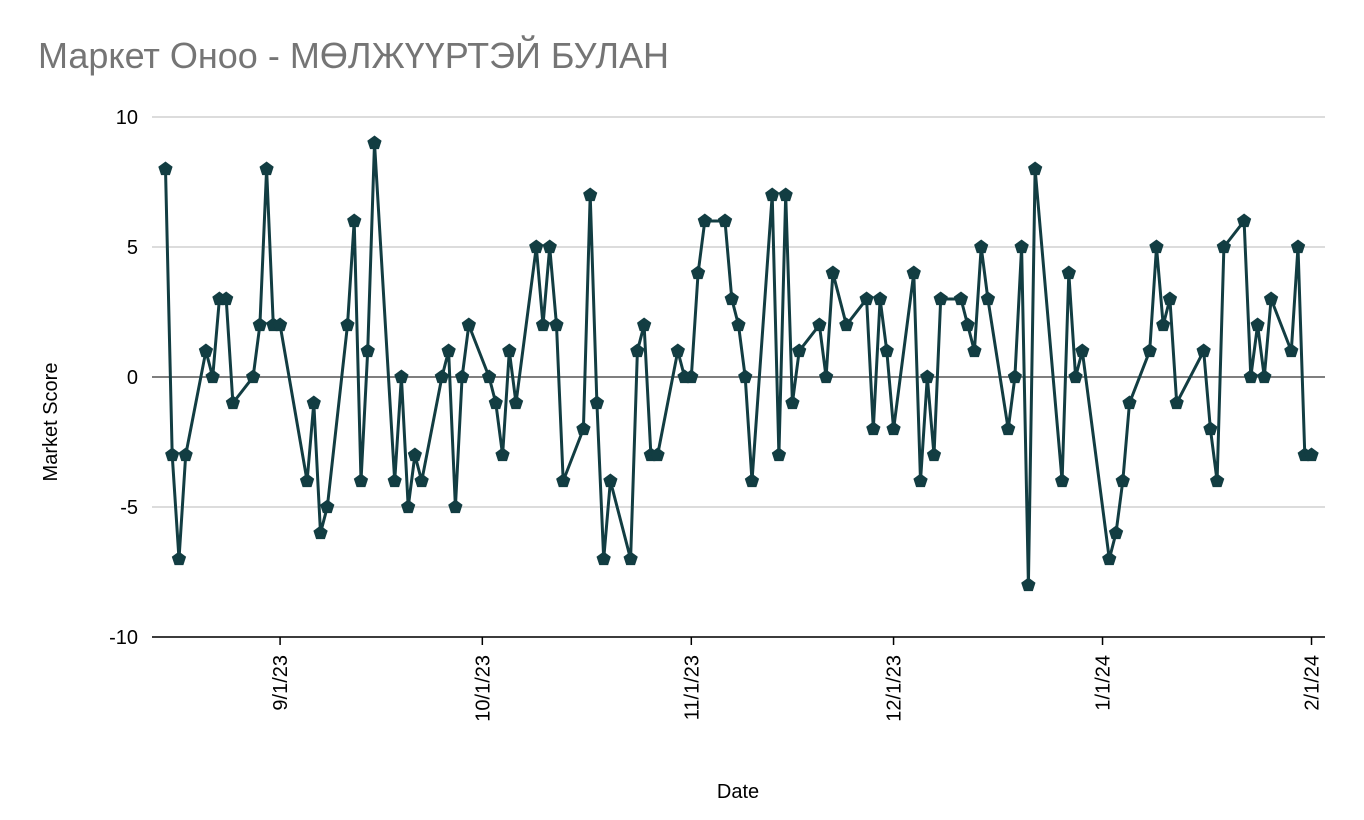 Image resolution: width=1364 pixels, height=820 pixels. I want to click on x-tick-label: 12/1/23, so click(895, 688).